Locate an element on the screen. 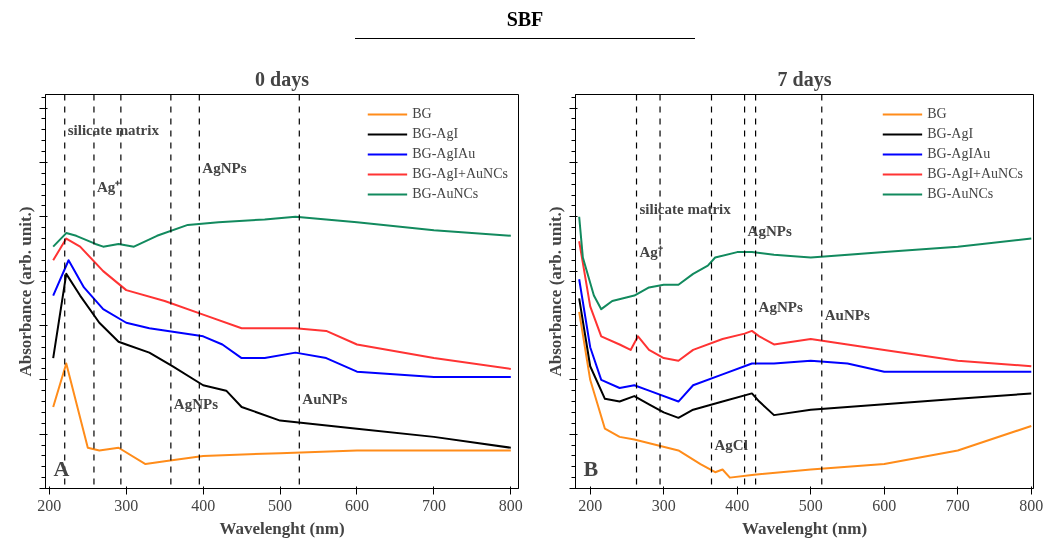 Image resolution: width=1054 pixels, height=541 pixels. annotation: A is located at coordinates (61, 468).